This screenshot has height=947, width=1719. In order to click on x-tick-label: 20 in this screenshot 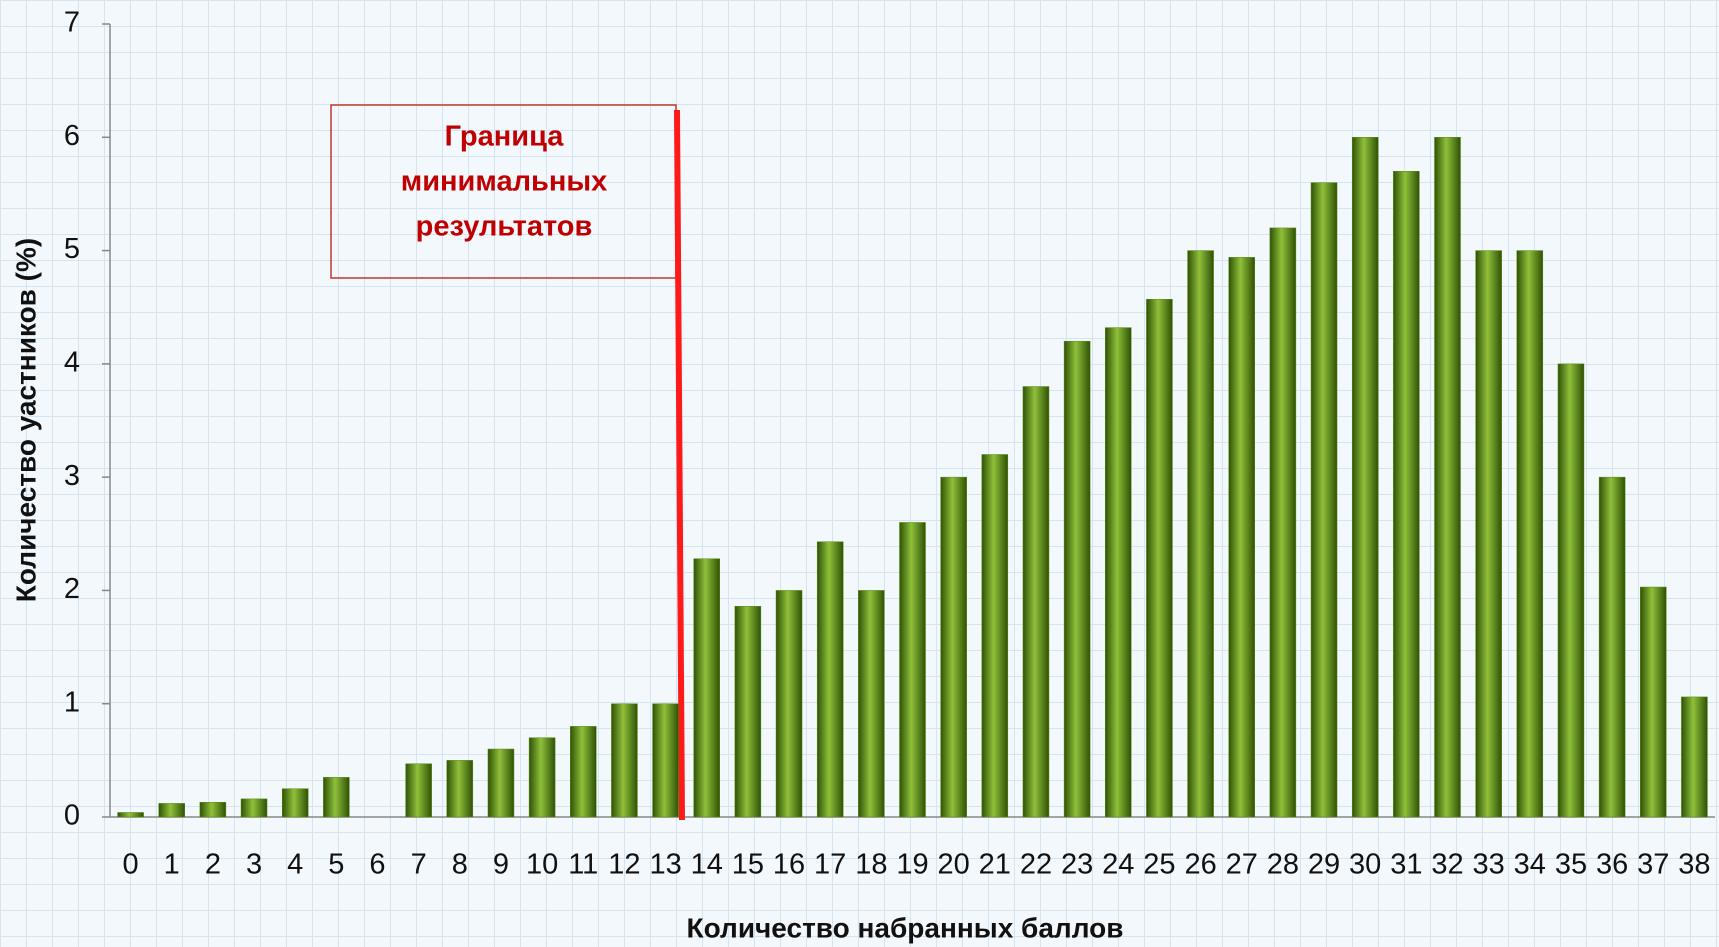, I will do `click(954, 865)`.